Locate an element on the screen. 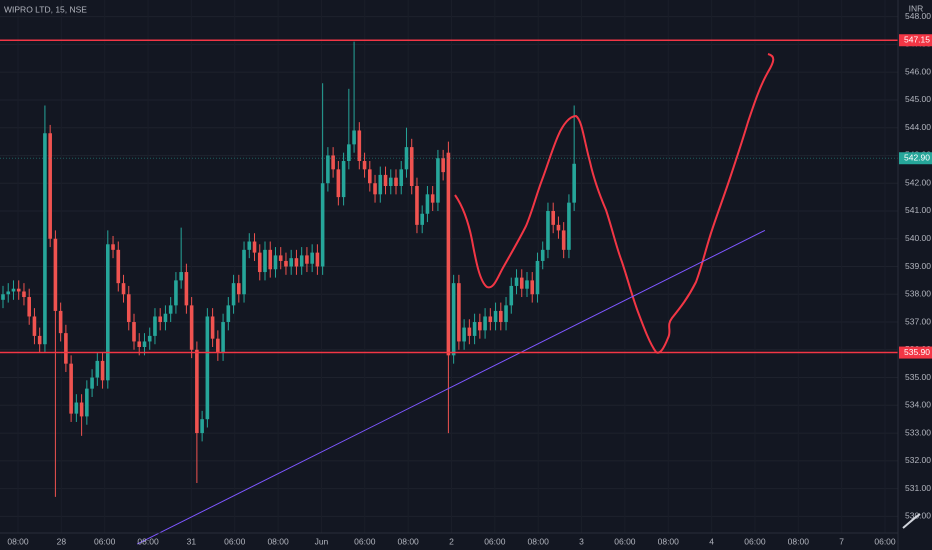 The width and height of the screenshot is (932, 550). x-tick-label: 31 is located at coordinates (192, 541).